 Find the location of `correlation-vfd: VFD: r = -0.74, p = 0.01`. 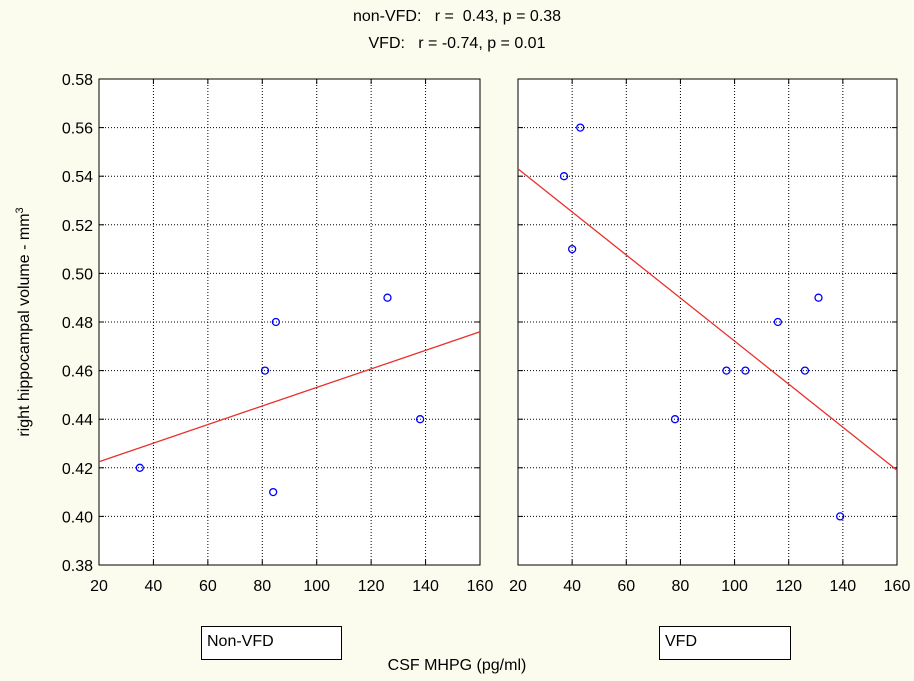

correlation-vfd: VFD: r = -0.74, p = 0.01 is located at coordinates (457, 43).